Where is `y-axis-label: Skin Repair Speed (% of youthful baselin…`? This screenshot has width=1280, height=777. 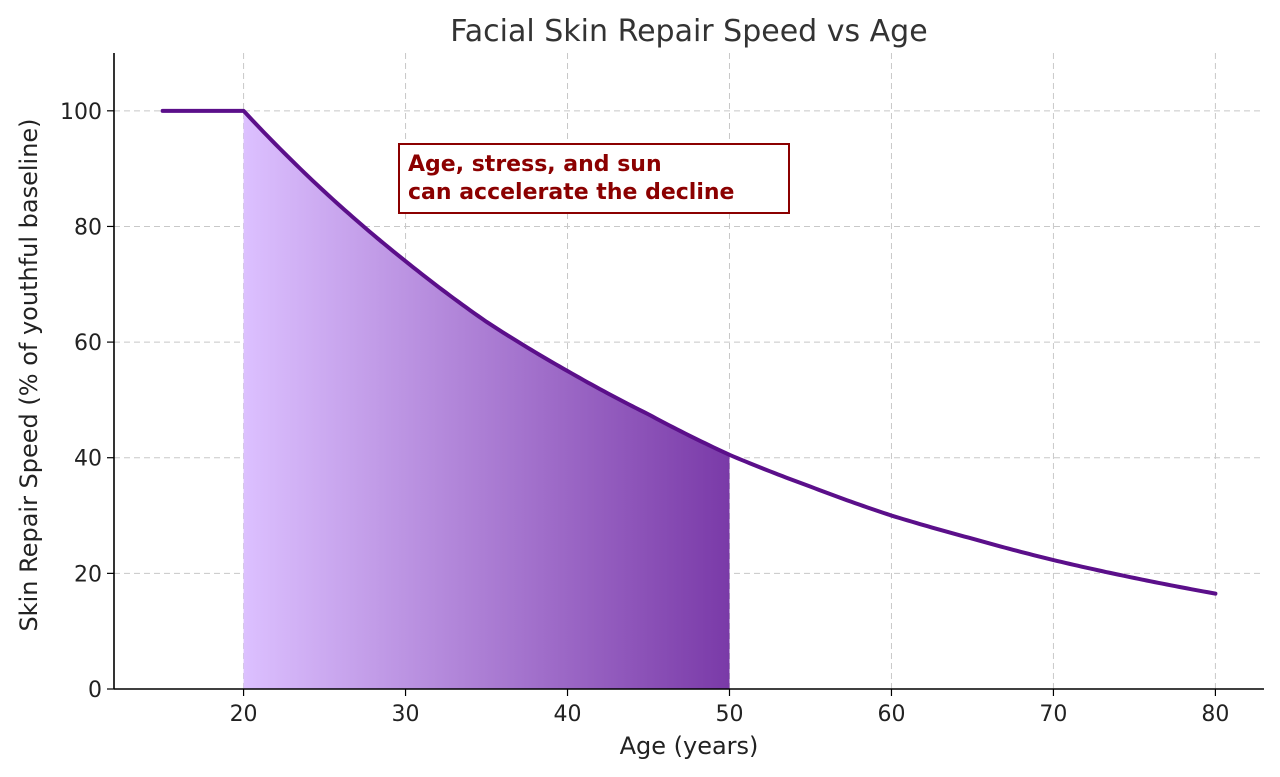 y-axis-label: Skin Repair Speed (% of youthful baselin… is located at coordinates (29, 374).